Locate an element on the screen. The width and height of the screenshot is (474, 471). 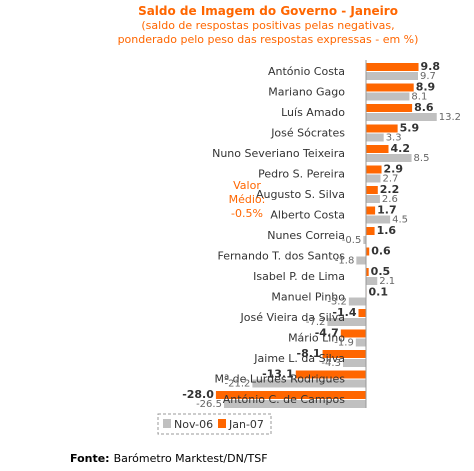
legend-box is located at coordinates (214, 424).